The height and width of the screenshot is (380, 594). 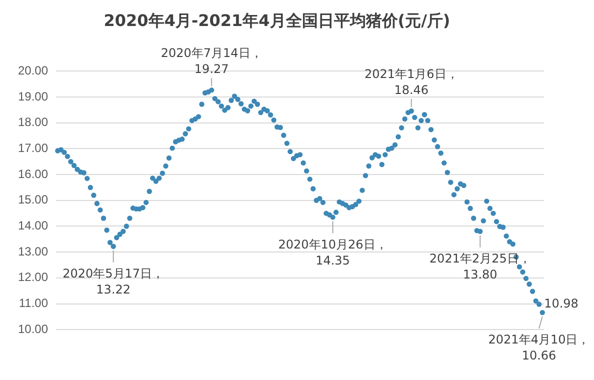 I want to click on annotation: 2021年4月10日， 10.66, so click(x=539, y=347).